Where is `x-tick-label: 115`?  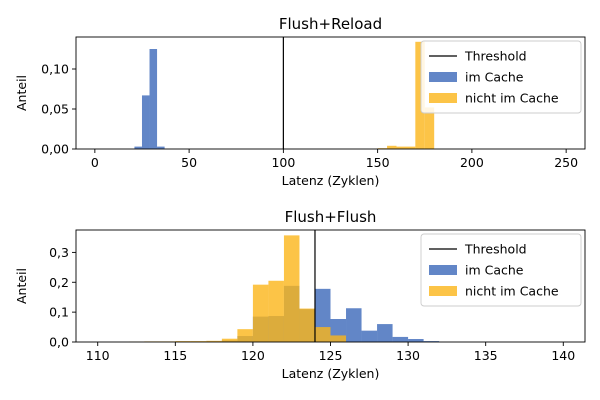 x-tick-label: 115 is located at coordinates (175, 355).